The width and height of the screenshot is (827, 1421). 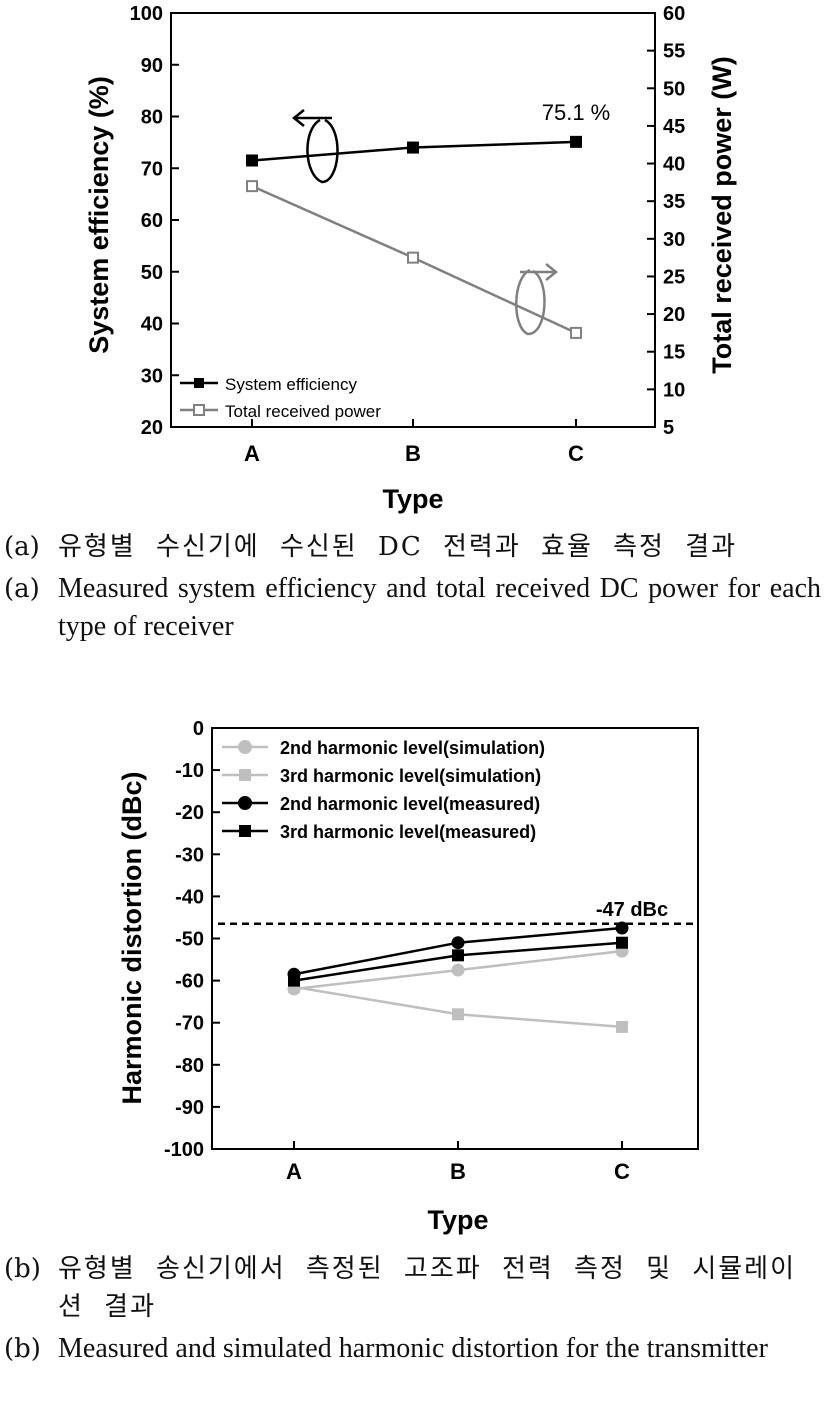 I want to click on right-axis-ticks: 5 10 15 20 25 30 35 40 45 50 55 60, so click(x=666, y=221).